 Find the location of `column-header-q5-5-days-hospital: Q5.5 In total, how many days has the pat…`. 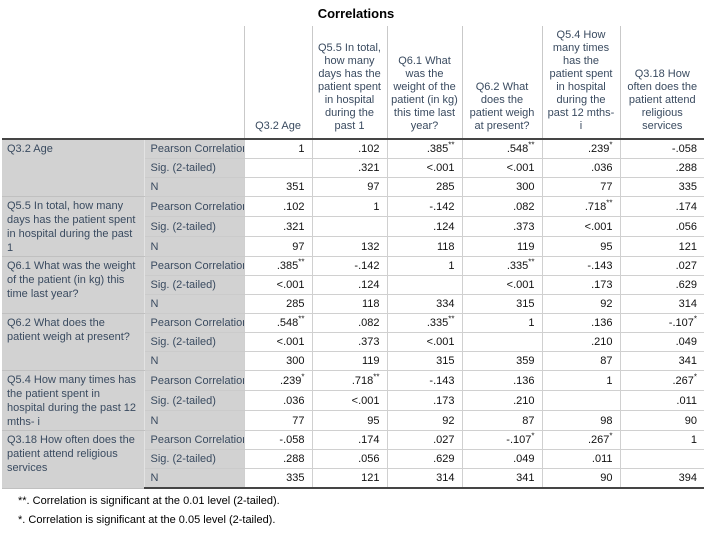

column-header-q5-5-days-hospital: Q5.5 In total, how many days has the pat… is located at coordinates (349, 83).